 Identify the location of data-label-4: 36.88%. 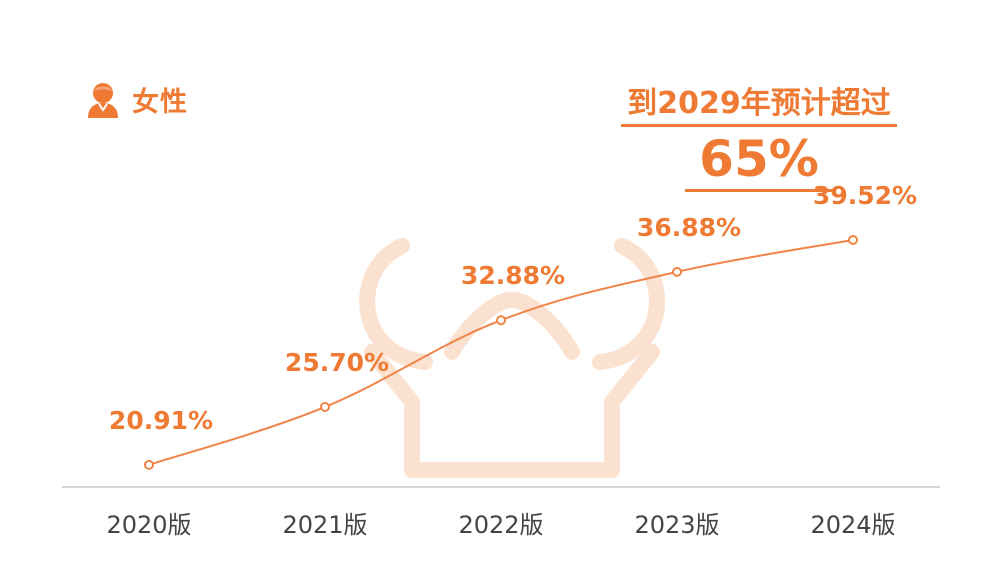
(689, 227).